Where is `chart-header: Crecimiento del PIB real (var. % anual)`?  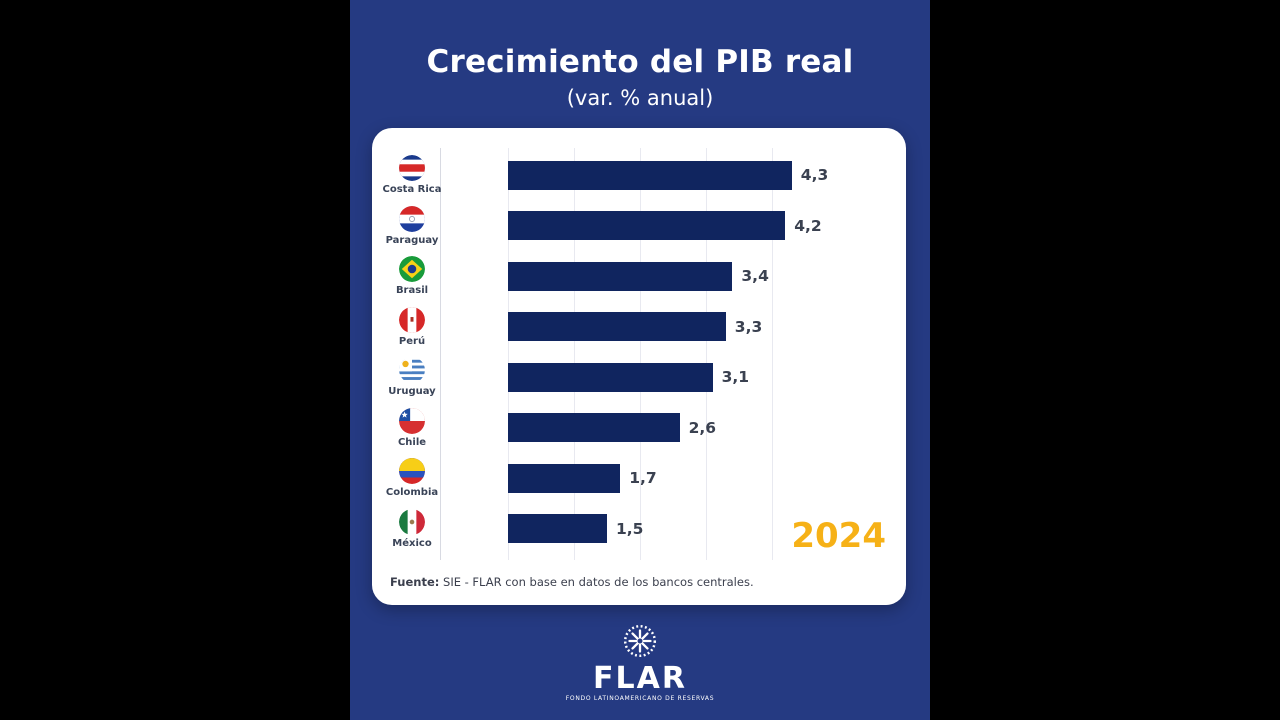 chart-header: Crecimiento del PIB real (var. % anual) is located at coordinates (640, 77).